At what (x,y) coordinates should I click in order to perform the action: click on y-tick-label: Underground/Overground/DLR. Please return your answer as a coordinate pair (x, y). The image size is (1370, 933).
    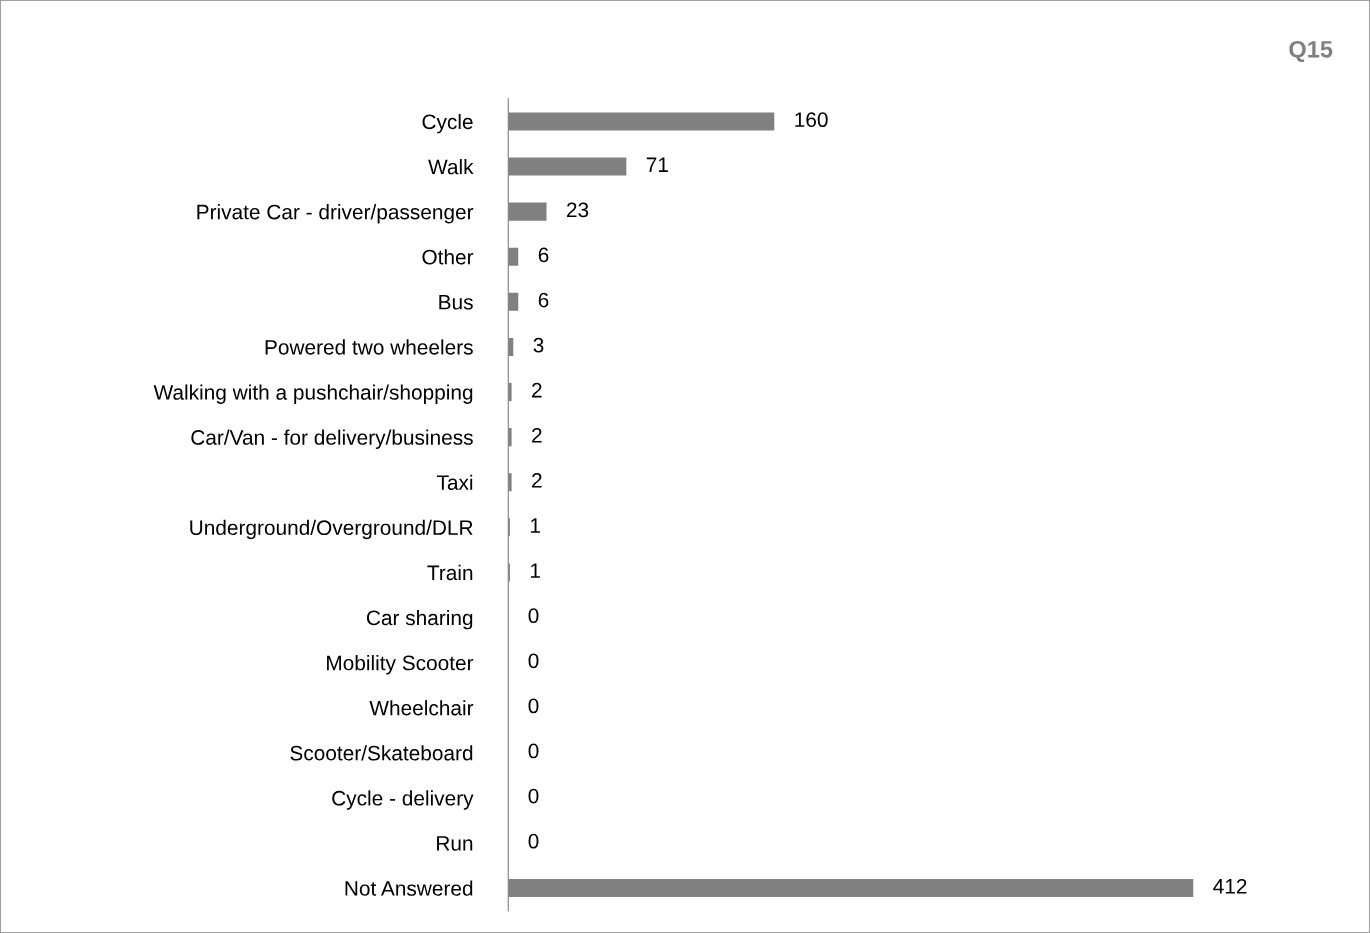
    Looking at the image, I should click on (331, 529).